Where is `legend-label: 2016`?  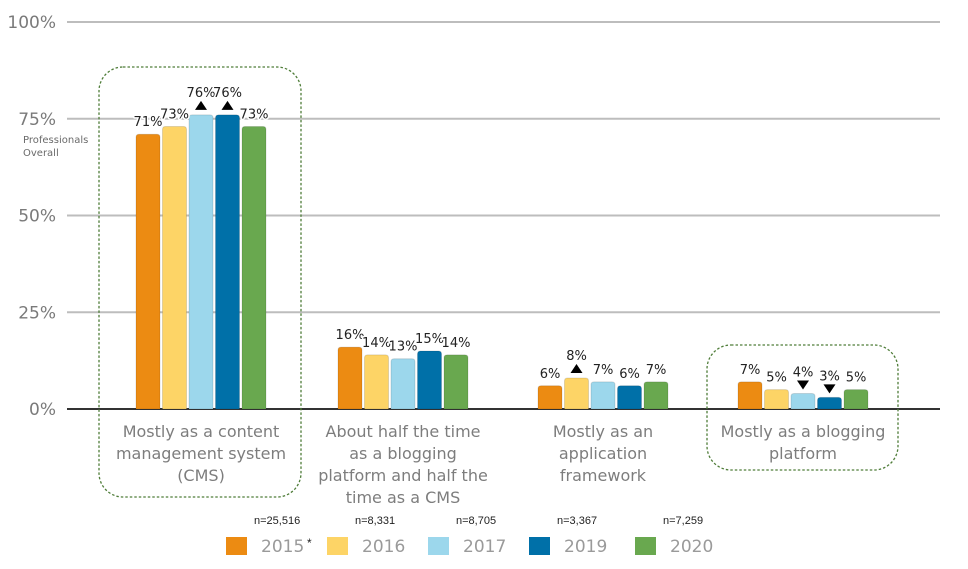
legend-label: 2016 is located at coordinates (383, 547).